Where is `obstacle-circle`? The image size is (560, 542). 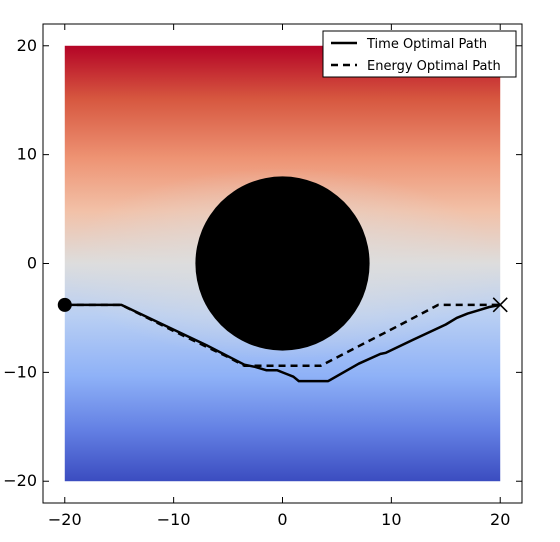
obstacle-circle is located at coordinates (282, 263).